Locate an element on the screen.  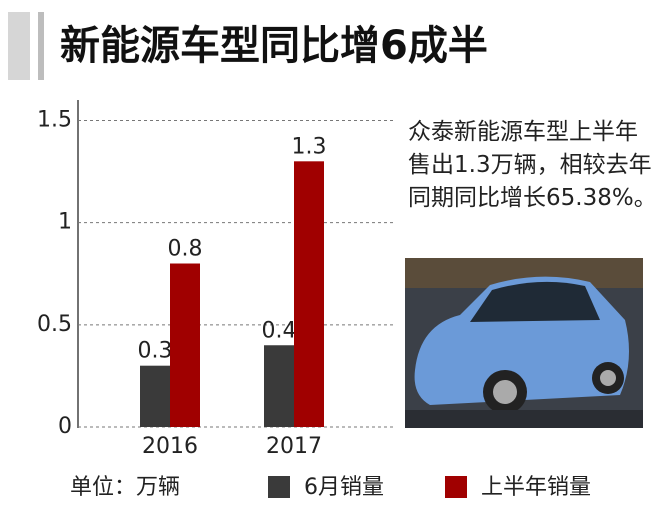
chart-title: 新能源车型同比增6成半 is located at coordinates (274, 46).